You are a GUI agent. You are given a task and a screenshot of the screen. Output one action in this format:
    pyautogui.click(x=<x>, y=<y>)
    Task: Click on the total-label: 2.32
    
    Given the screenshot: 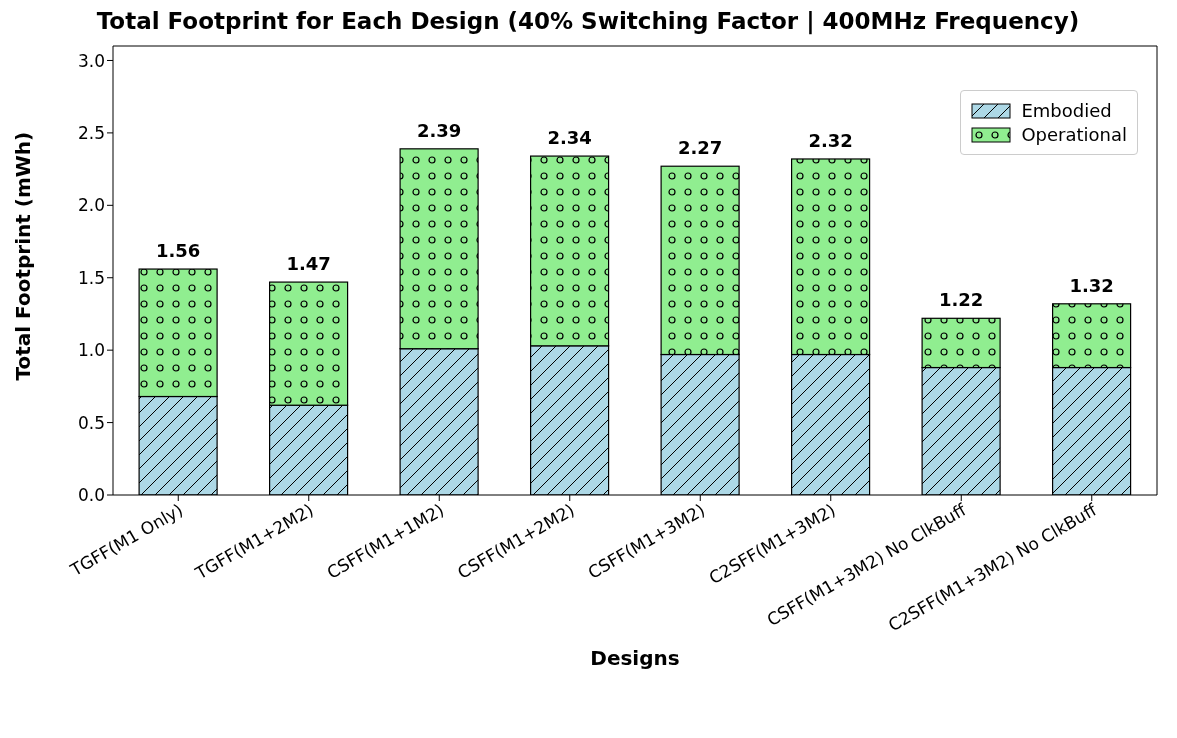 What is the action you would take?
    pyautogui.click(x=830, y=140)
    